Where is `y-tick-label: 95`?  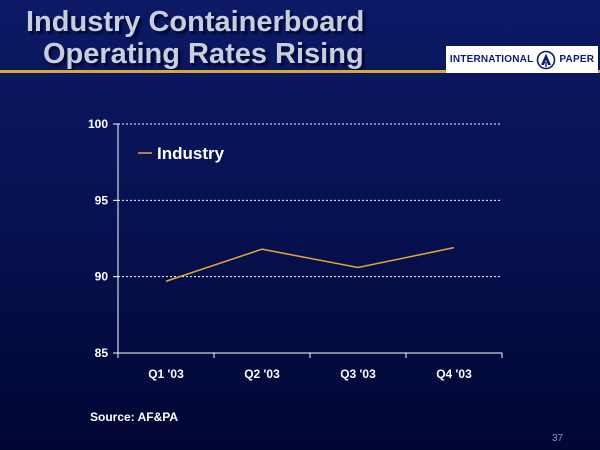
y-tick-label: 95 is located at coordinates (102, 200).